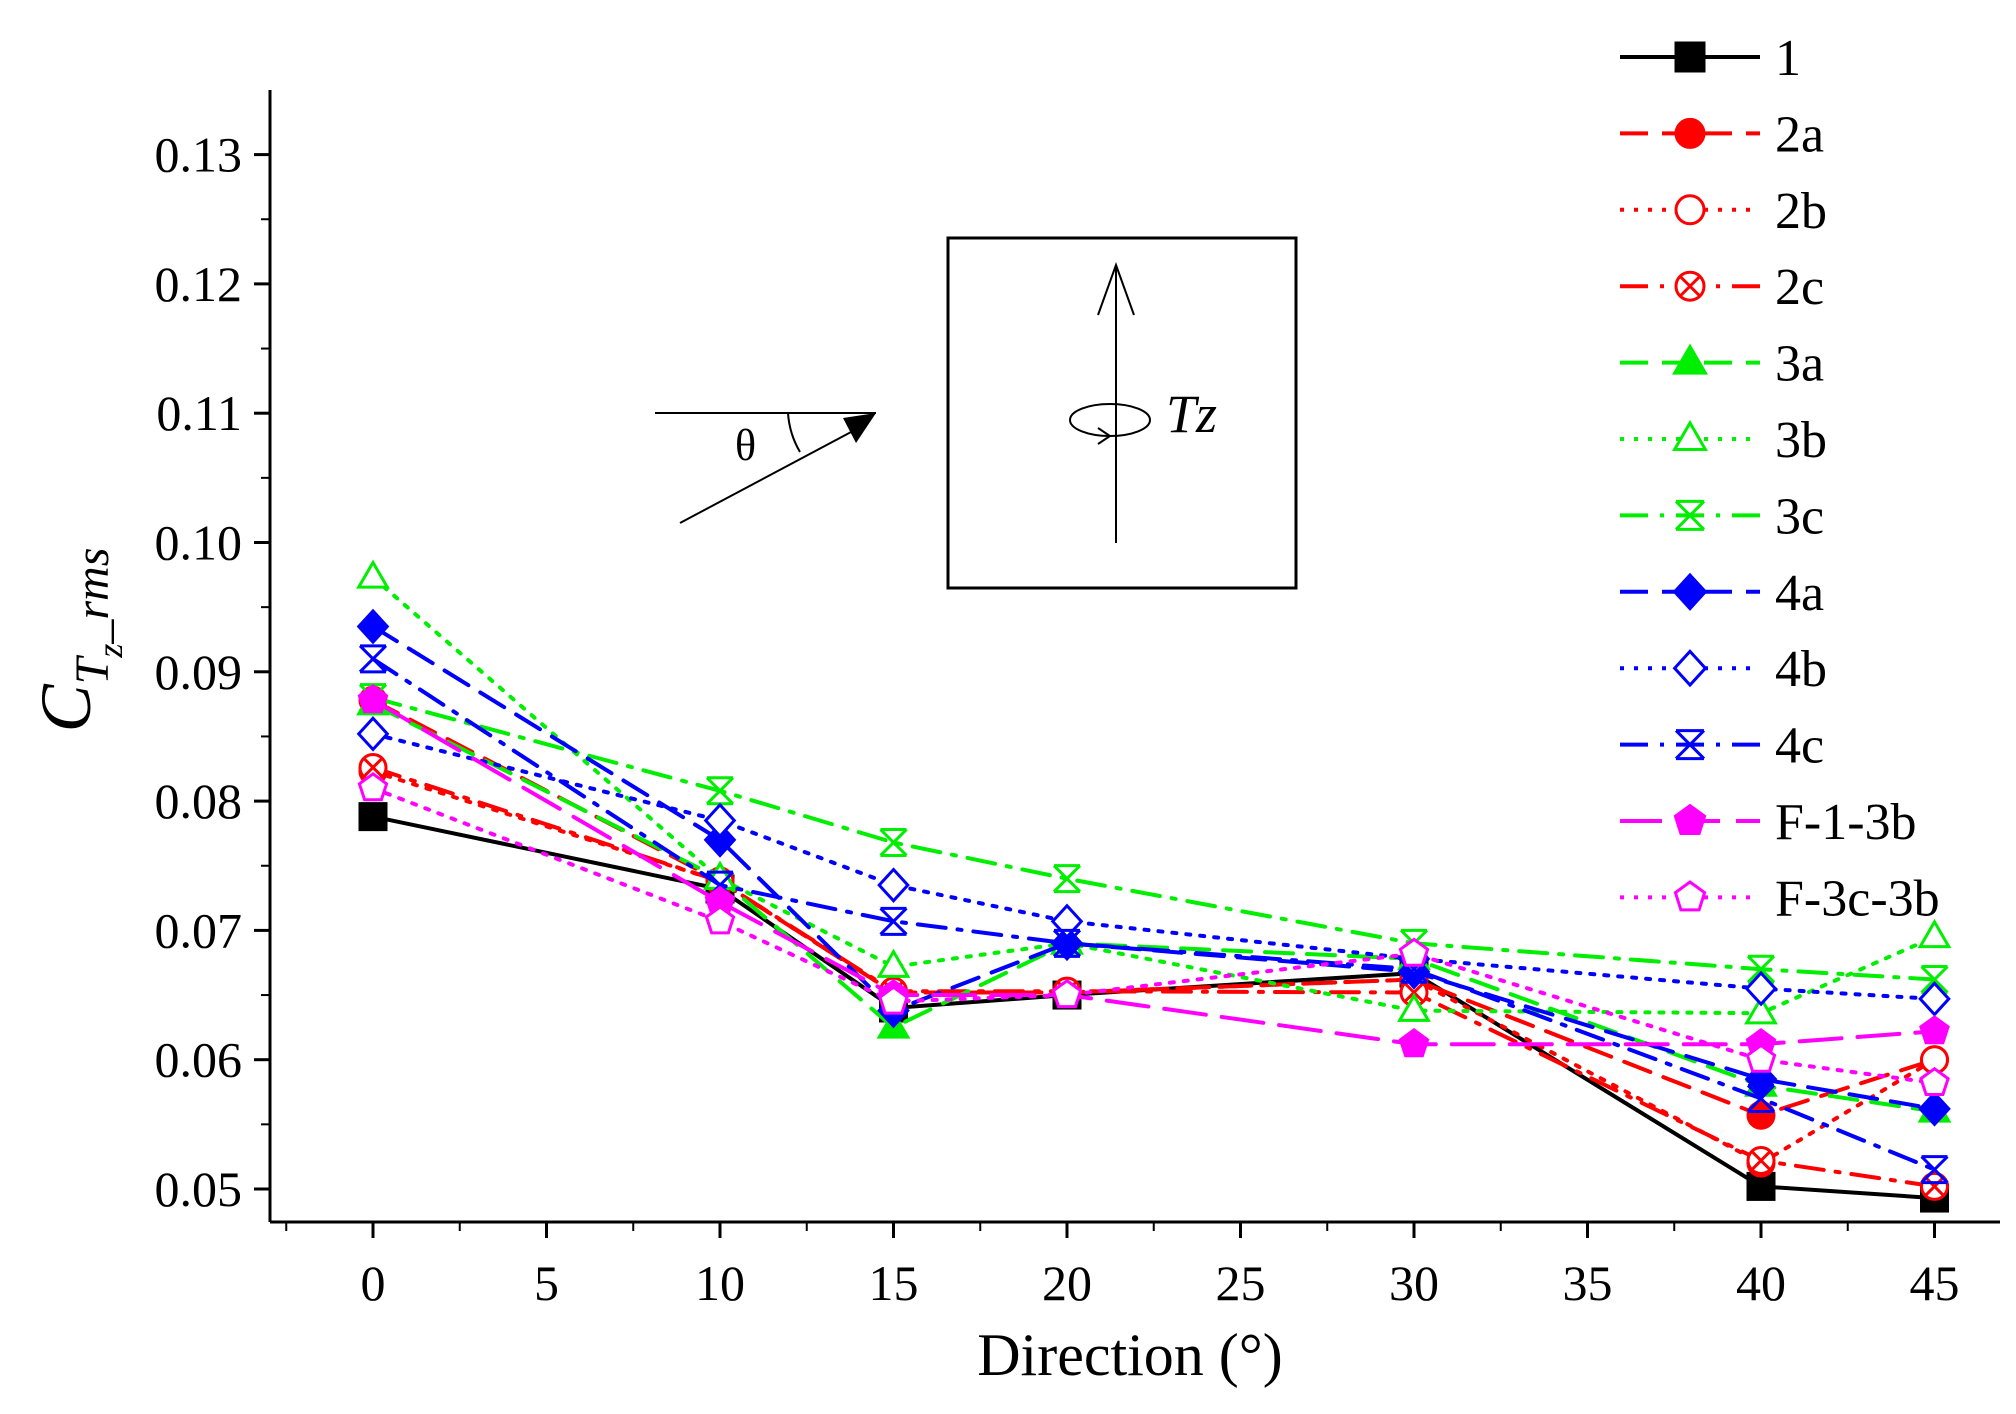 This screenshot has height=1414, width=2016. What do you see at coordinates (199, 1060) in the screenshot?
I see `y-tick-label: 0.06` at bounding box center [199, 1060].